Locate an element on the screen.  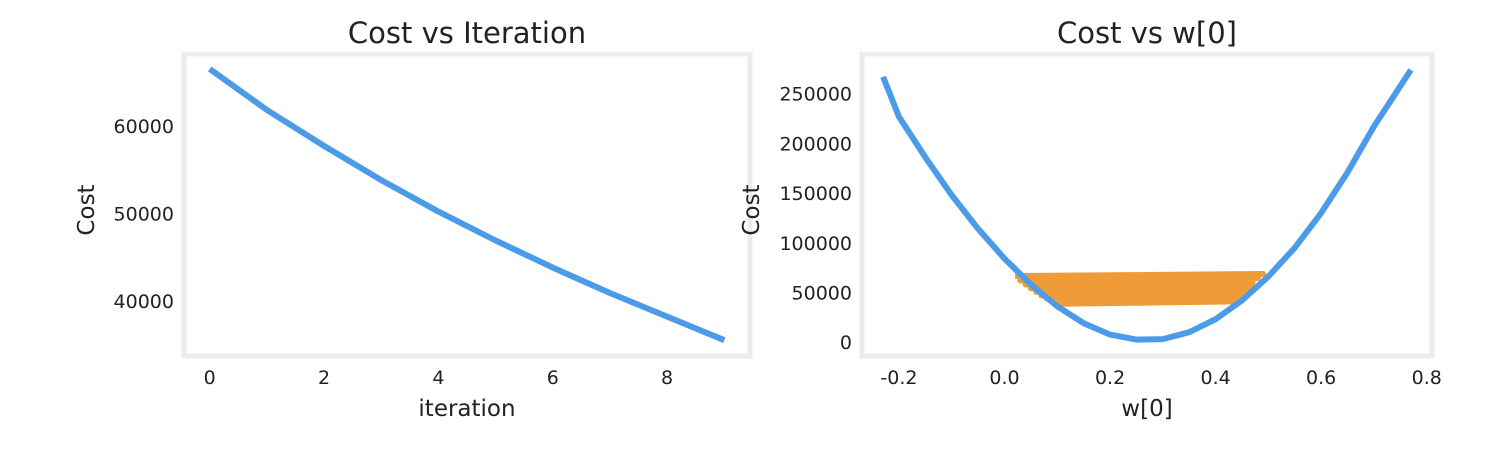
x-tick-label: 4 is located at coordinates (438, 378).